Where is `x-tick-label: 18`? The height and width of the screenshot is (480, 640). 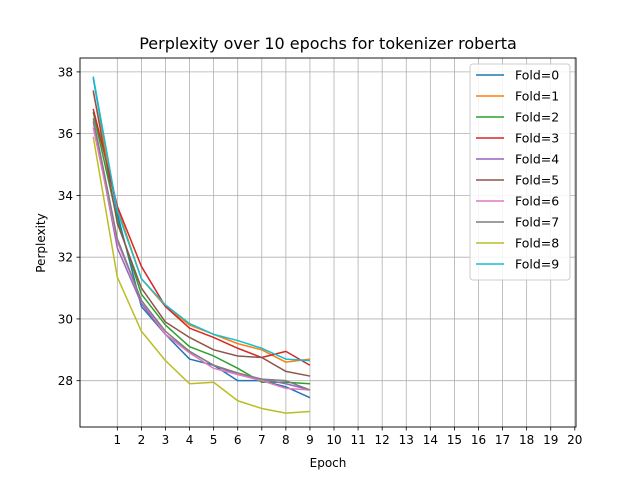 x-tick-label: 18 is located at coordinates (526, 440).